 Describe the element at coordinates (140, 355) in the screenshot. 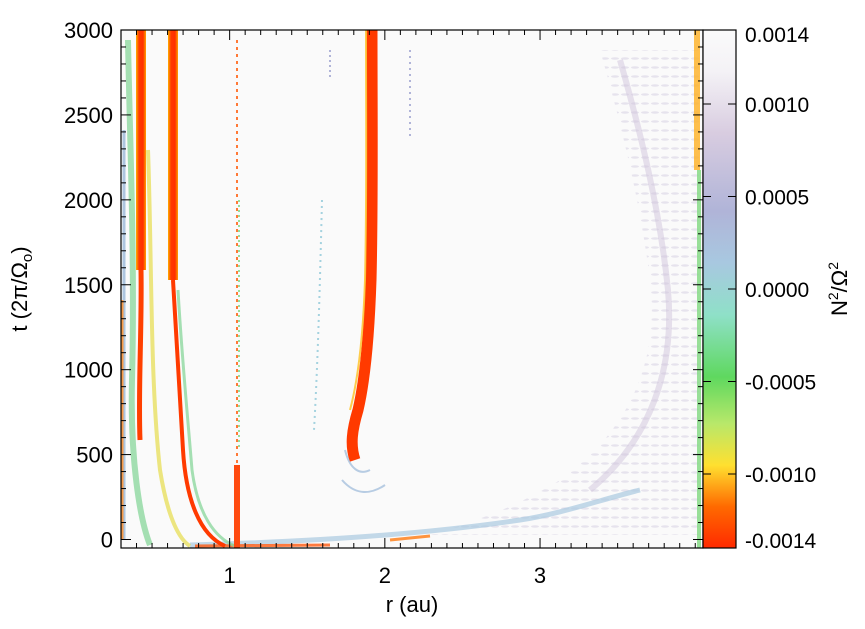

I see `inner-band-red-lower` at that location.